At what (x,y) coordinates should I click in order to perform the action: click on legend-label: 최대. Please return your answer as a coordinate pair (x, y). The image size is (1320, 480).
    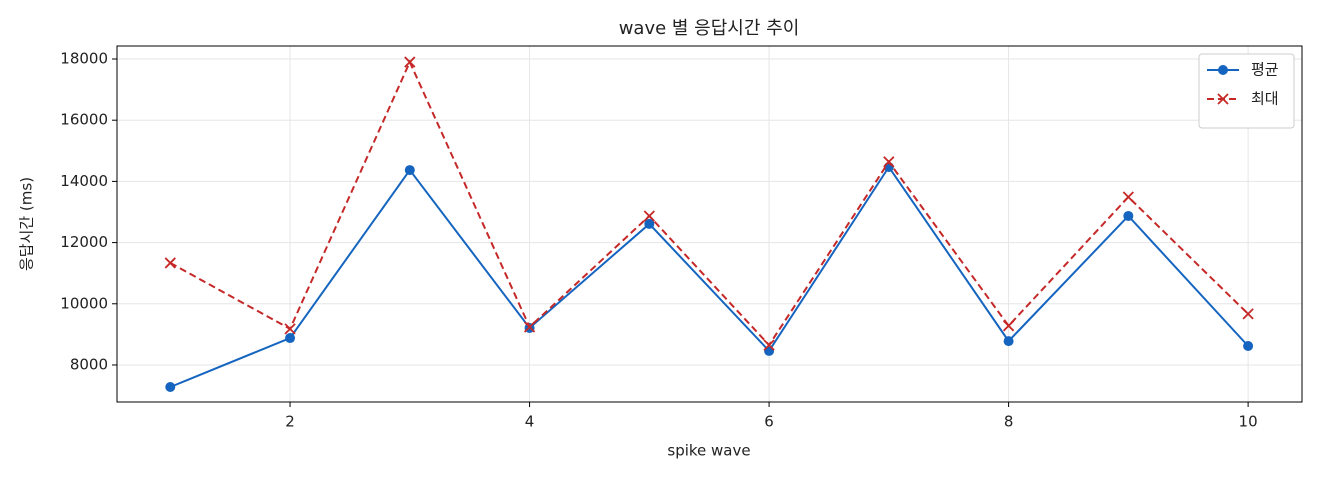
    Looking at the image, I should click on (1265, 99).